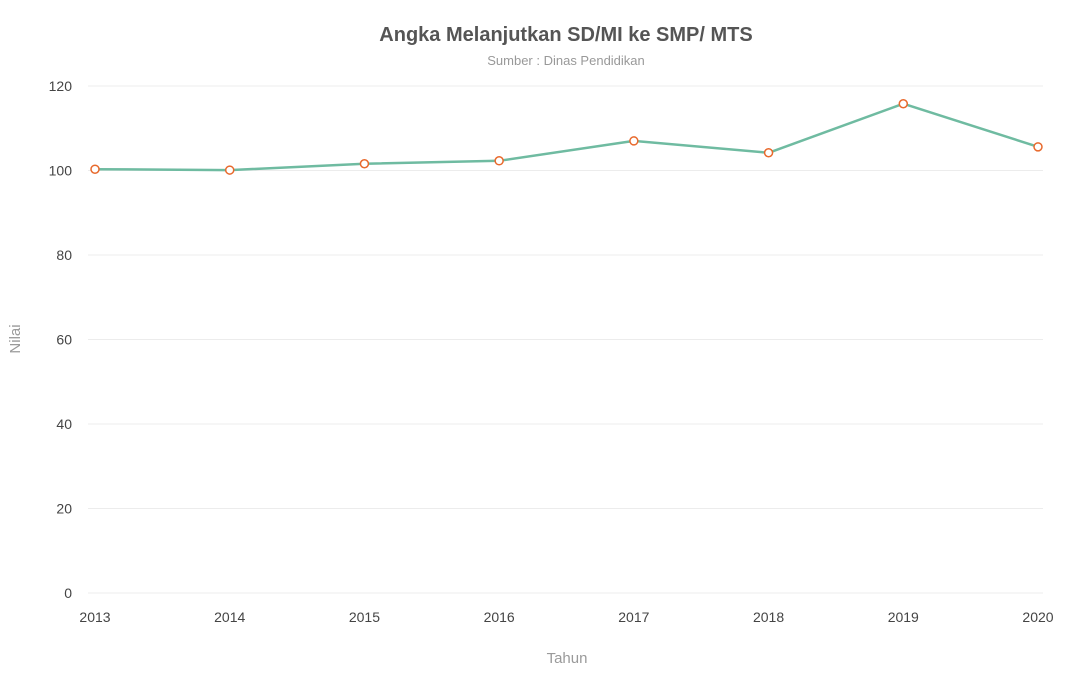 This screenshot has width=1072, height=678. Describe the element at coordinates (768, 617) in the screenshot. I see `x-tick-label: 2018` at that location.